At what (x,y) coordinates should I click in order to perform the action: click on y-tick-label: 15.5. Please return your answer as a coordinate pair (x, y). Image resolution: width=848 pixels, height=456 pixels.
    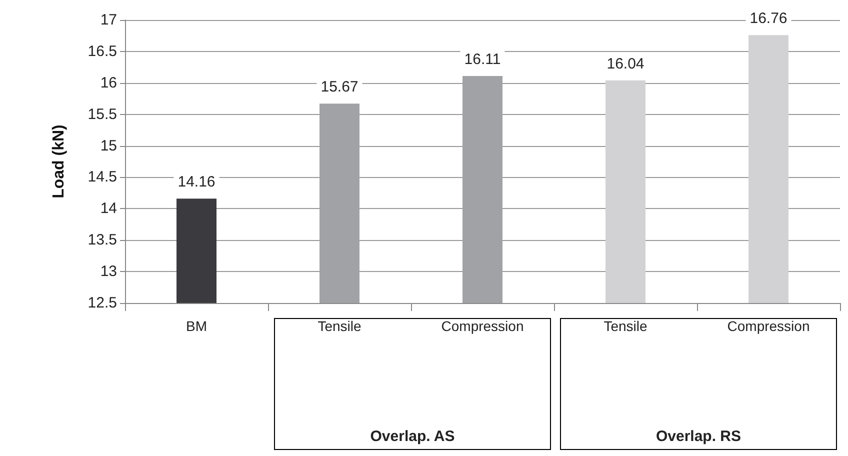
    Looking at the image, I should click on (102, 114).